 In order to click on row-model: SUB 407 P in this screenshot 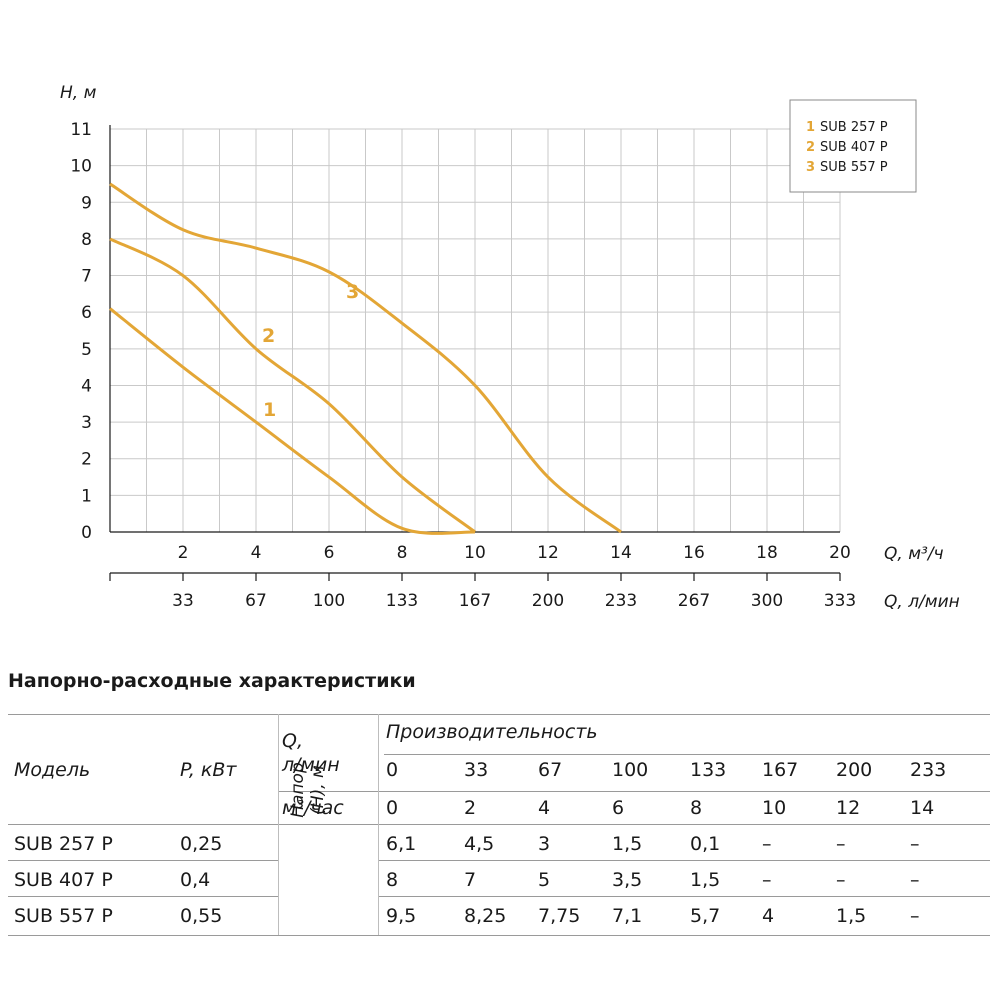, I will do `click(63, 880)`.